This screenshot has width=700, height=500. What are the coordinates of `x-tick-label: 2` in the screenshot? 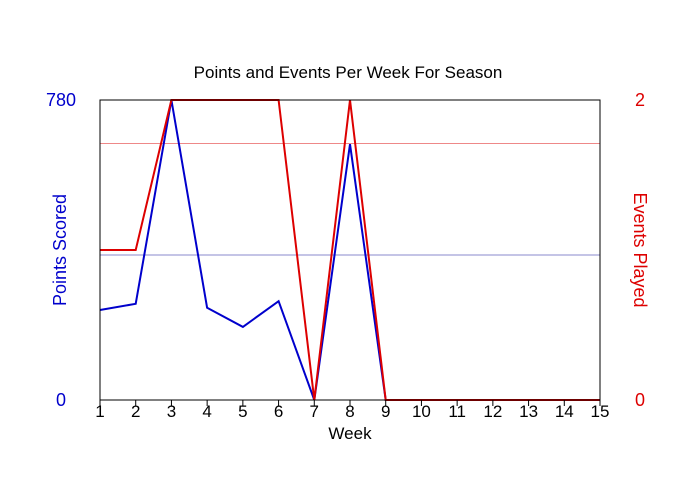 It's located at (135, 411).